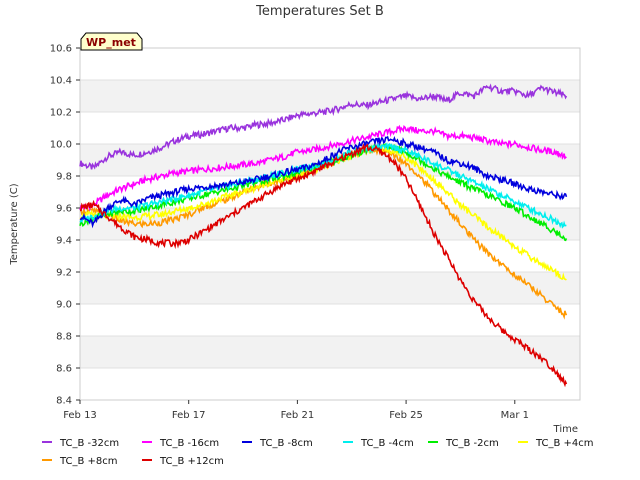 The height and width of the screenshot is (480, 640). I want to click on y-tick-label: 9.2, so click(64, 273).